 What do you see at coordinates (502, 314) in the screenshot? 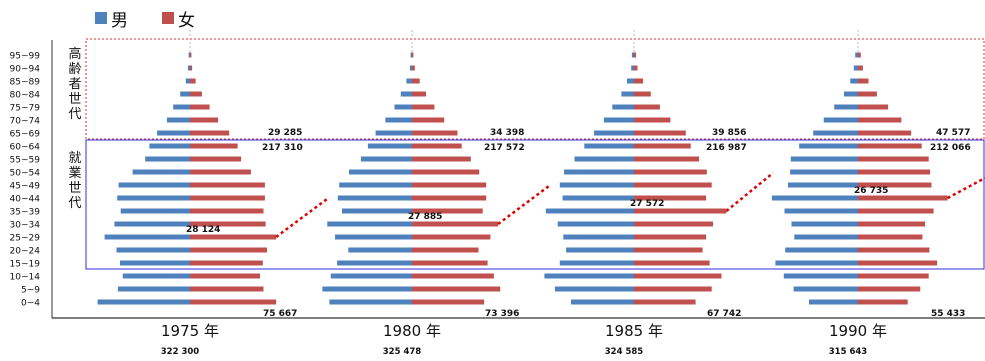
I see `youth-count-label: 73 396` at bounding box center [502, 314].